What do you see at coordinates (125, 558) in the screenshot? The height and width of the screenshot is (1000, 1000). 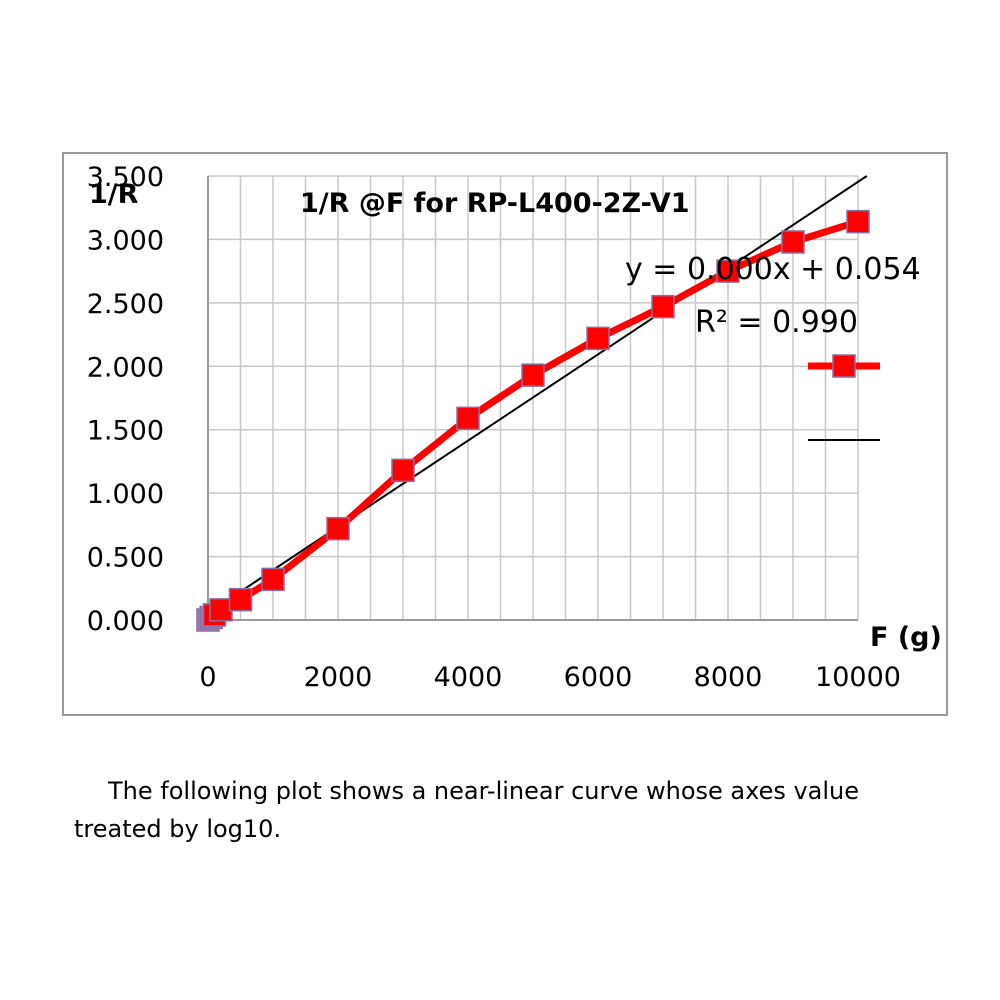 I see `y-tick-label: 0.500` at bounding box center [125, 558].